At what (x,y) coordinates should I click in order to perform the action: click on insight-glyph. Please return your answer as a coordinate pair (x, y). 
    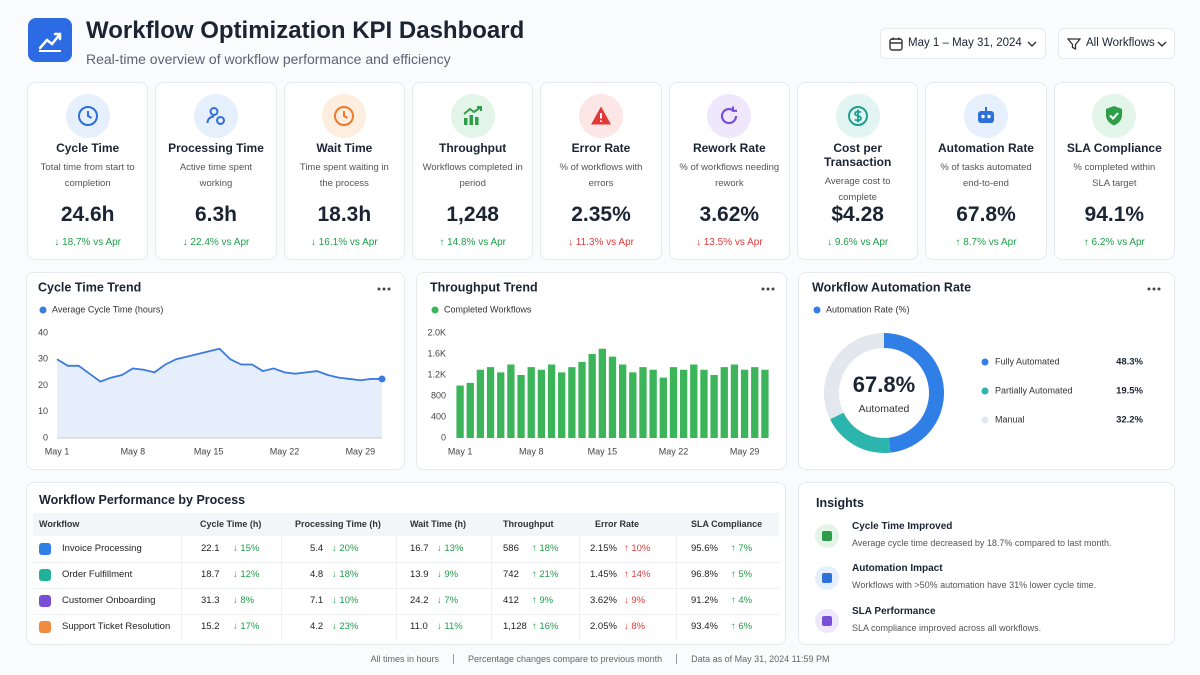
    Looking at the image, I should click on (827, 621).